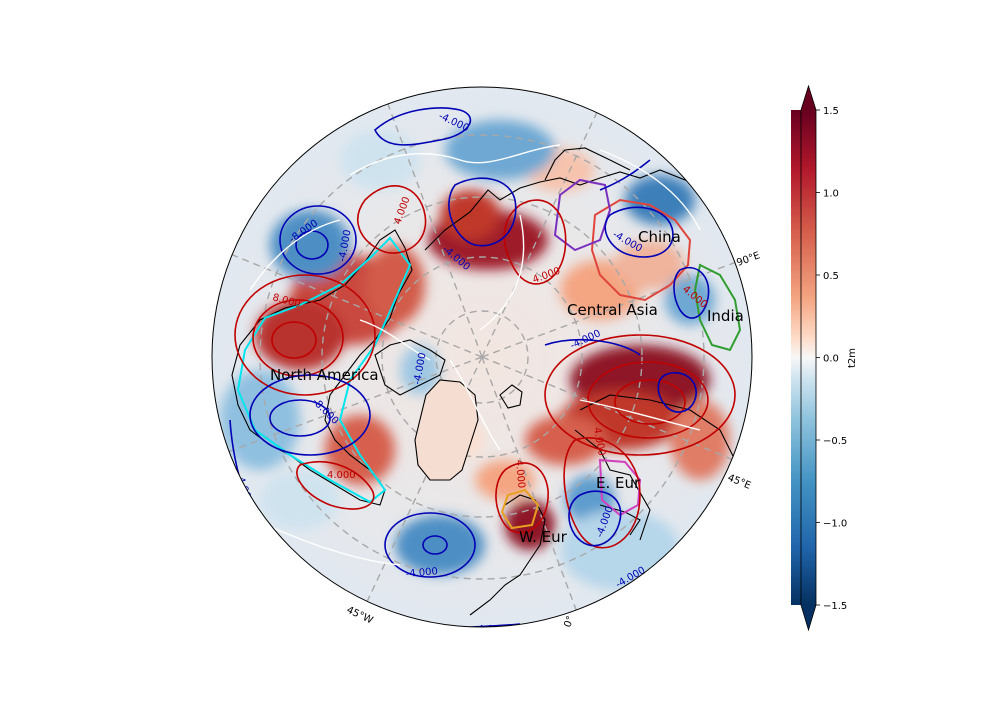 Image resolution: width=1008 pixels, height=720 pixels. Describe the element at coordinates (808, 617) in the screenshot. I see `colorbar-bottom-extension` at that location.